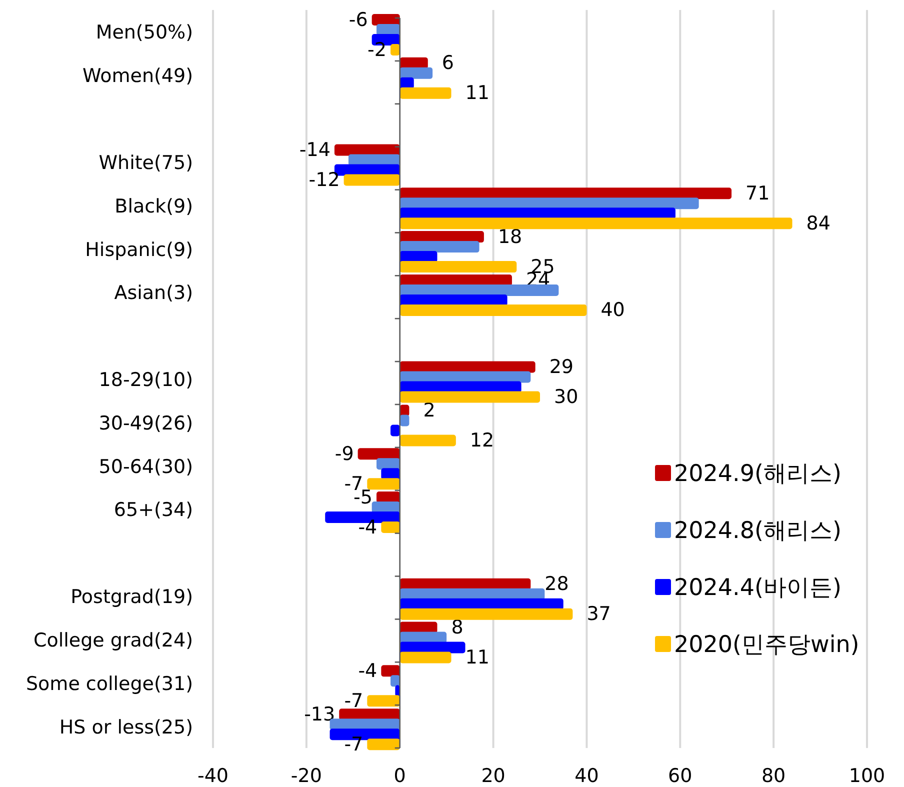 This screenshot has width=904, height=787. What do you see at coordinates (510, 237) in the screenshot?
I see `data-label: 18` at bounding box center [510, 237].